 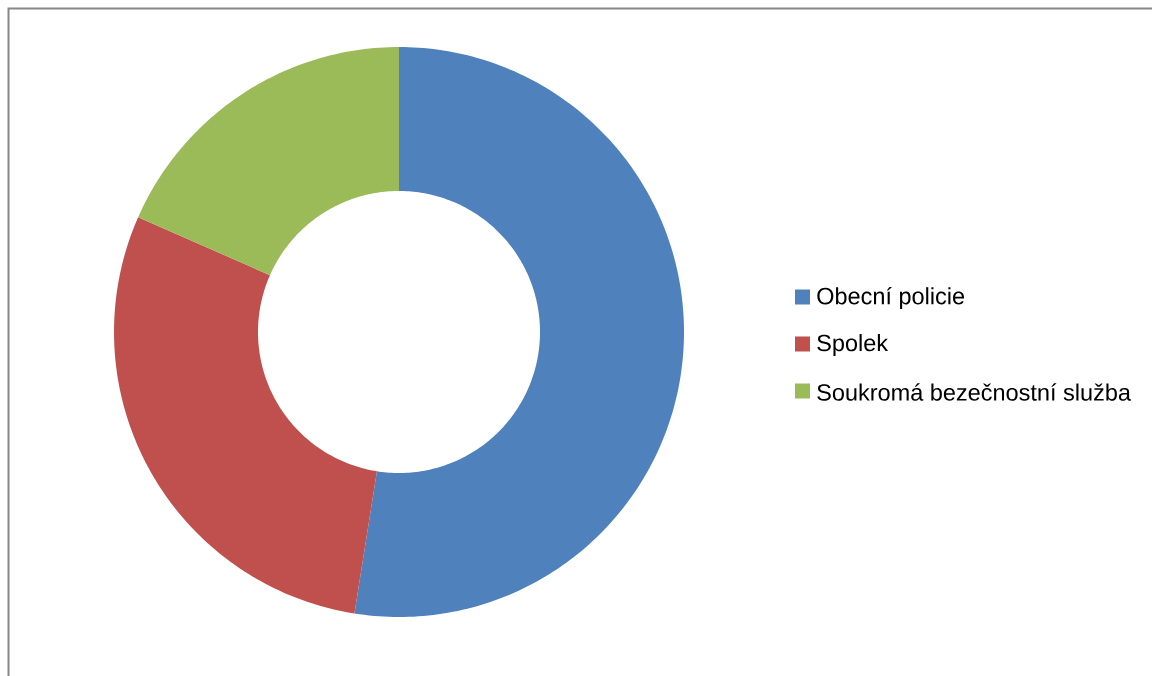 What do you see at coordinates (891, 298) in the screenshot?
I see `legend-label: Obecní policie` at bounding box center [891, 298].